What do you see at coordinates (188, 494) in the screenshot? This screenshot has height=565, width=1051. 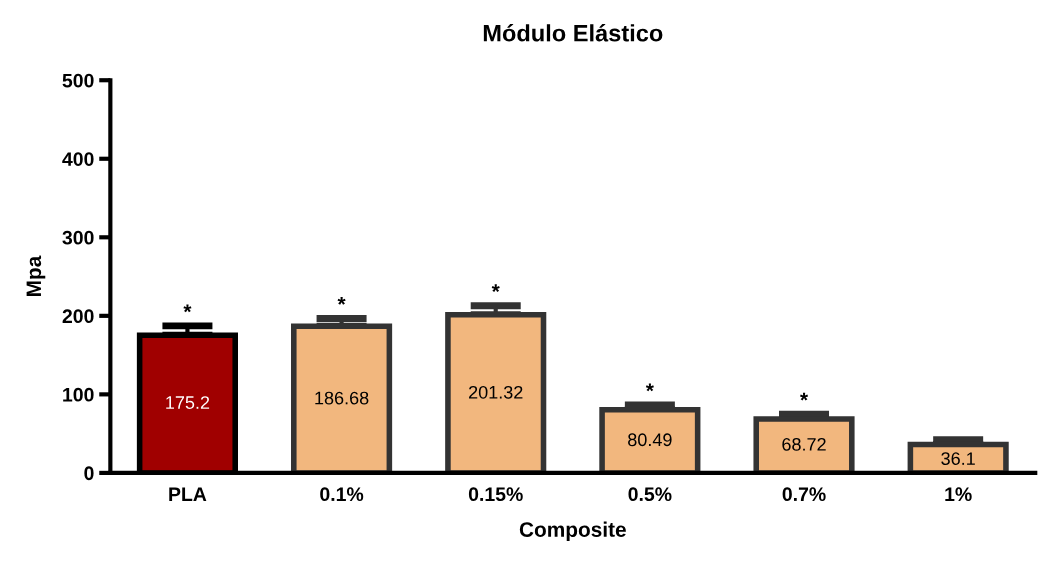 I see `x-tick-label: PLA` at bounding box center [188, 494].